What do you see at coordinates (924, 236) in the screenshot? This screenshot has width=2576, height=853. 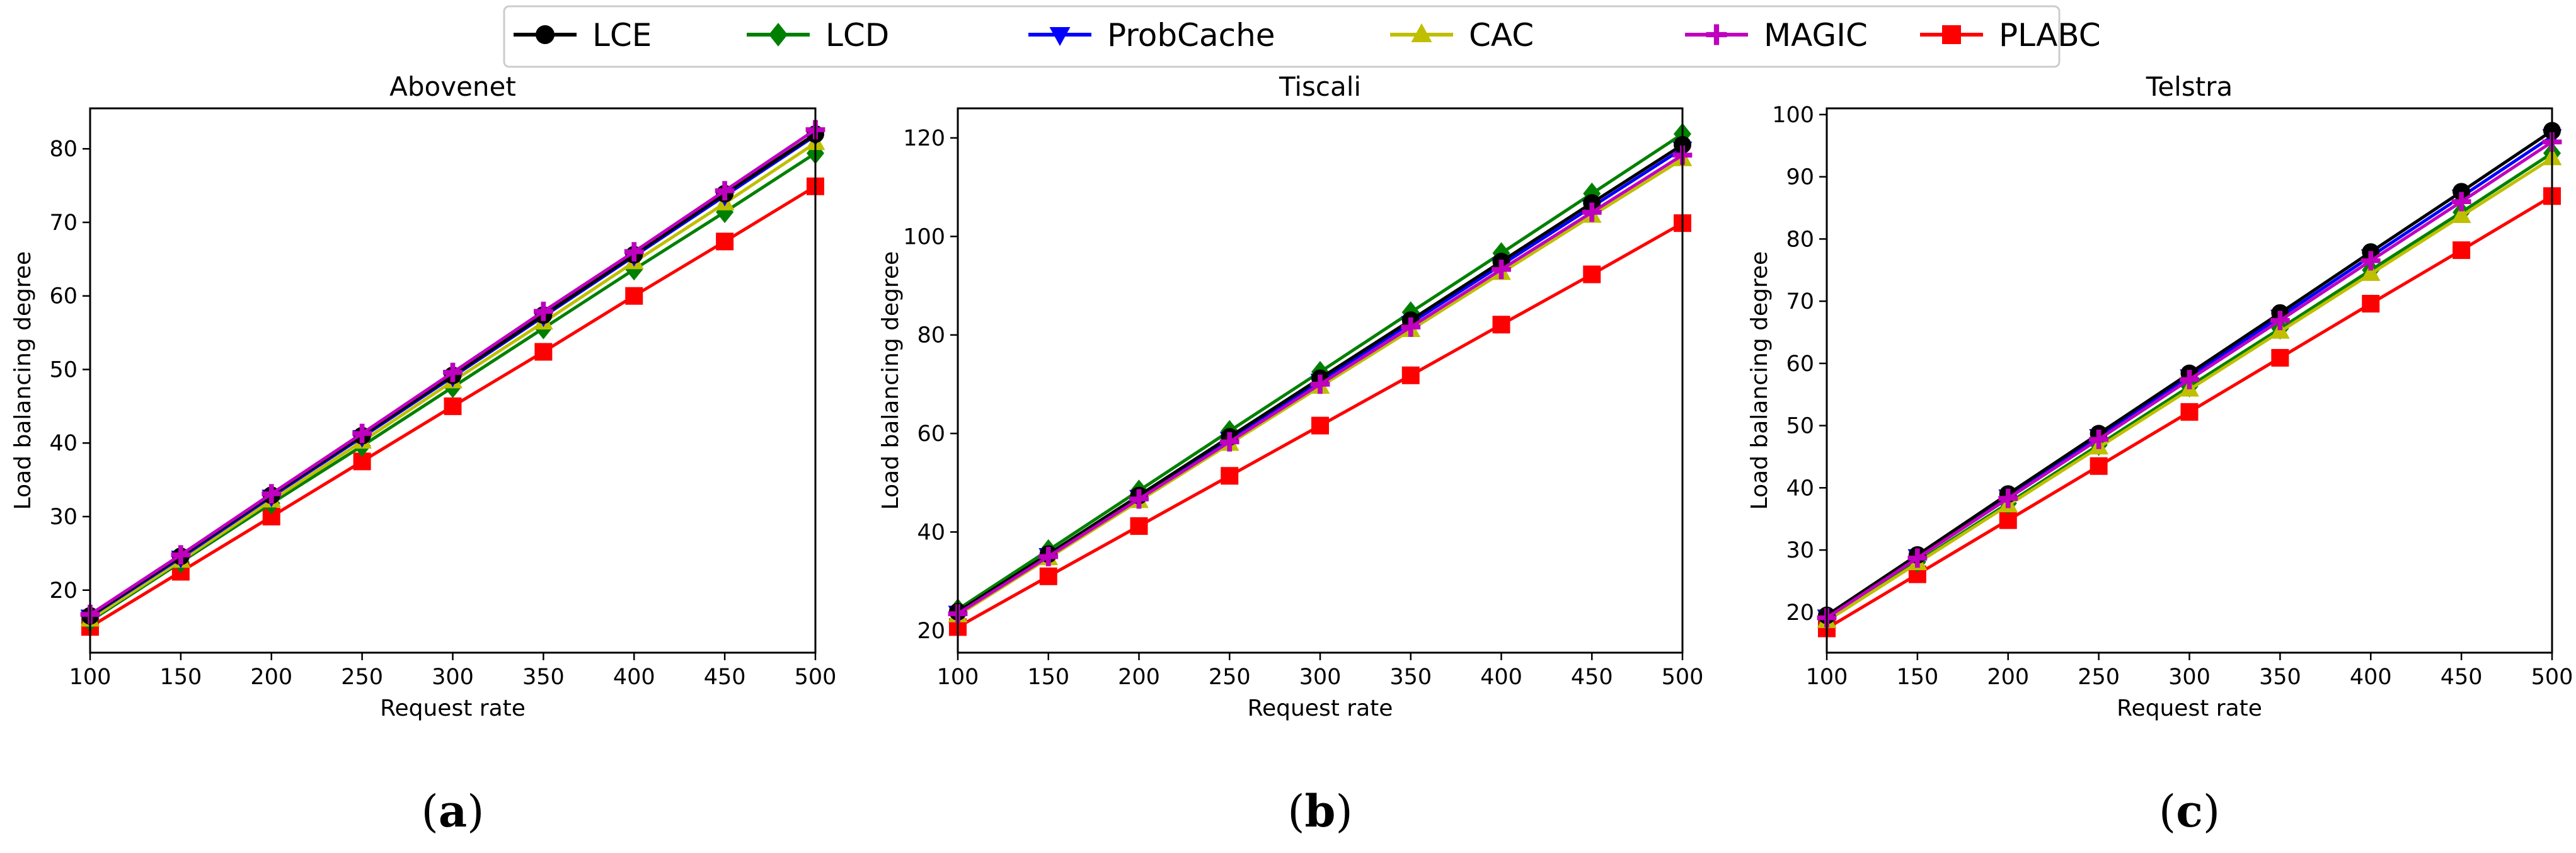 I see `y-tick-label: 100` at bounding box center [924, 236].